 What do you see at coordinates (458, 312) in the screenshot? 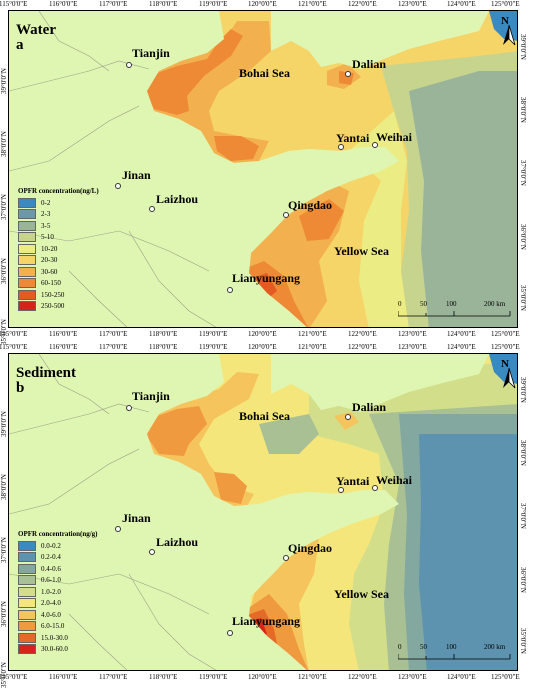
I see `scale-bar: 0 50 100 200 km` at bounding box center [458, 312].